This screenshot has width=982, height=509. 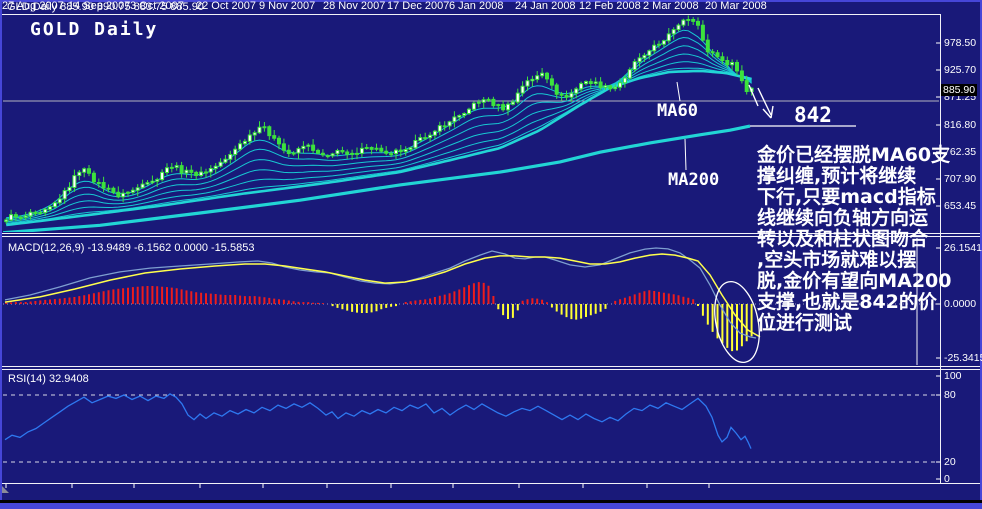 I want to click on macd-main-line, so click(x=380, y=293).